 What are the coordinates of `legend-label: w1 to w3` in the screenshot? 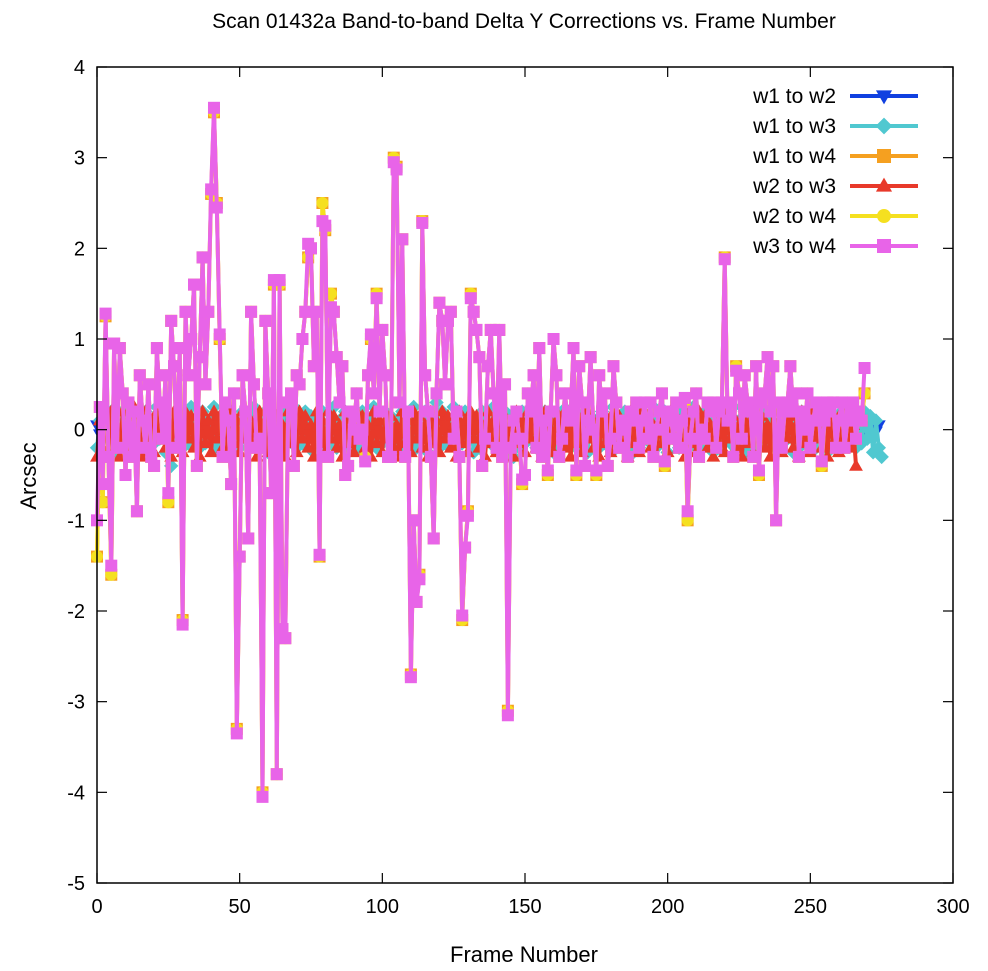 It's located at (794, 126).